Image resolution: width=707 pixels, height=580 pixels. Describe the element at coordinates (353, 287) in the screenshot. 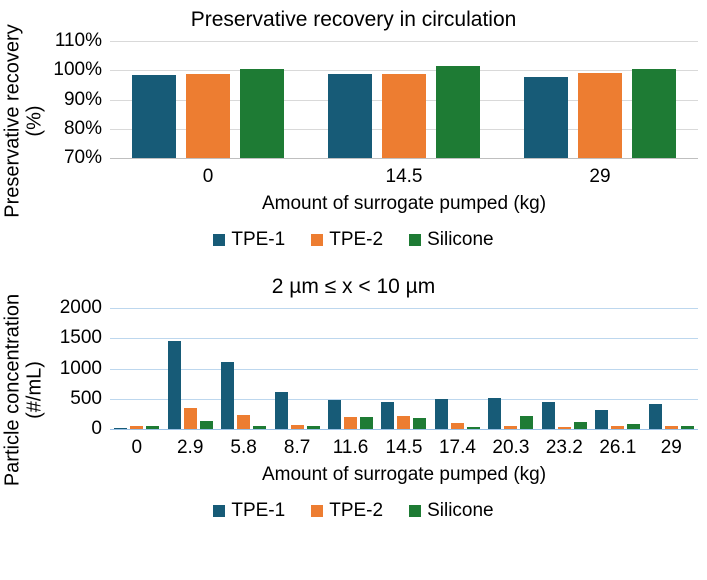

I see `chart-title: 2 µm ≤ x < 10 µm` at that location.